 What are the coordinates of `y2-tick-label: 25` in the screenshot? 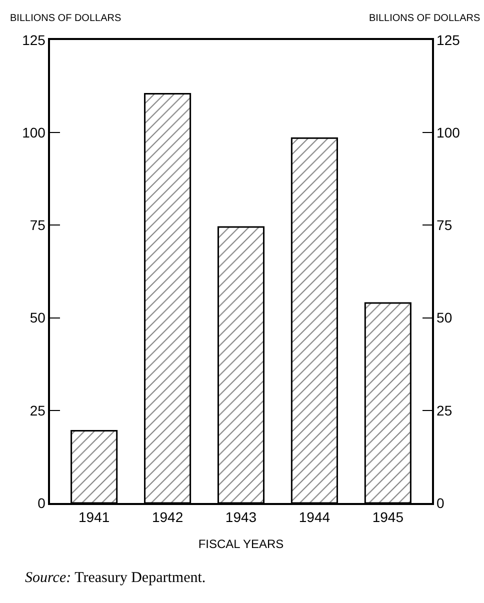 It's located at (444, 410).